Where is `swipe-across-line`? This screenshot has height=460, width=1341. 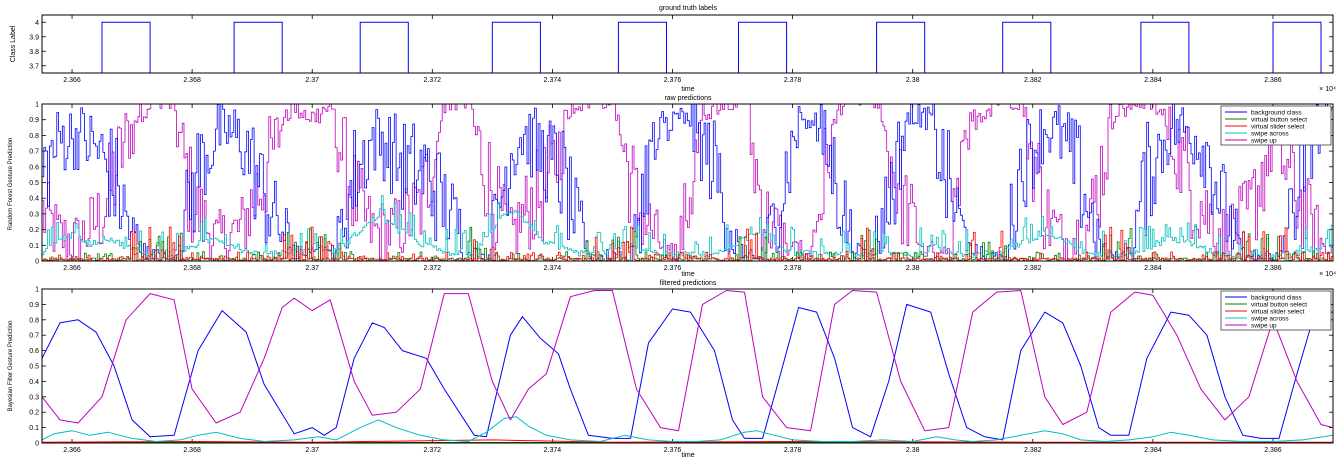
swipe-across-line is located at coordinates (687, 429).